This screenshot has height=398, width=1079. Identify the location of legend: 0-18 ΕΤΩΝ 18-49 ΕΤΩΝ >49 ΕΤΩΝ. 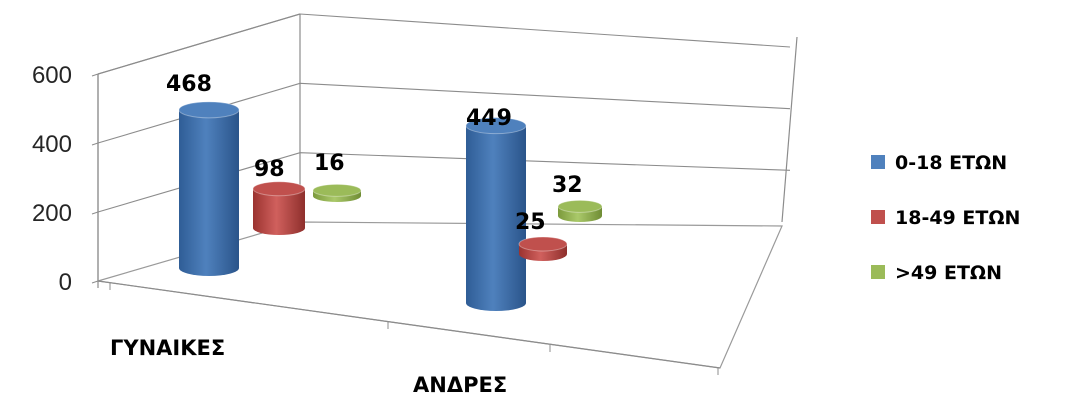
(945, 218).